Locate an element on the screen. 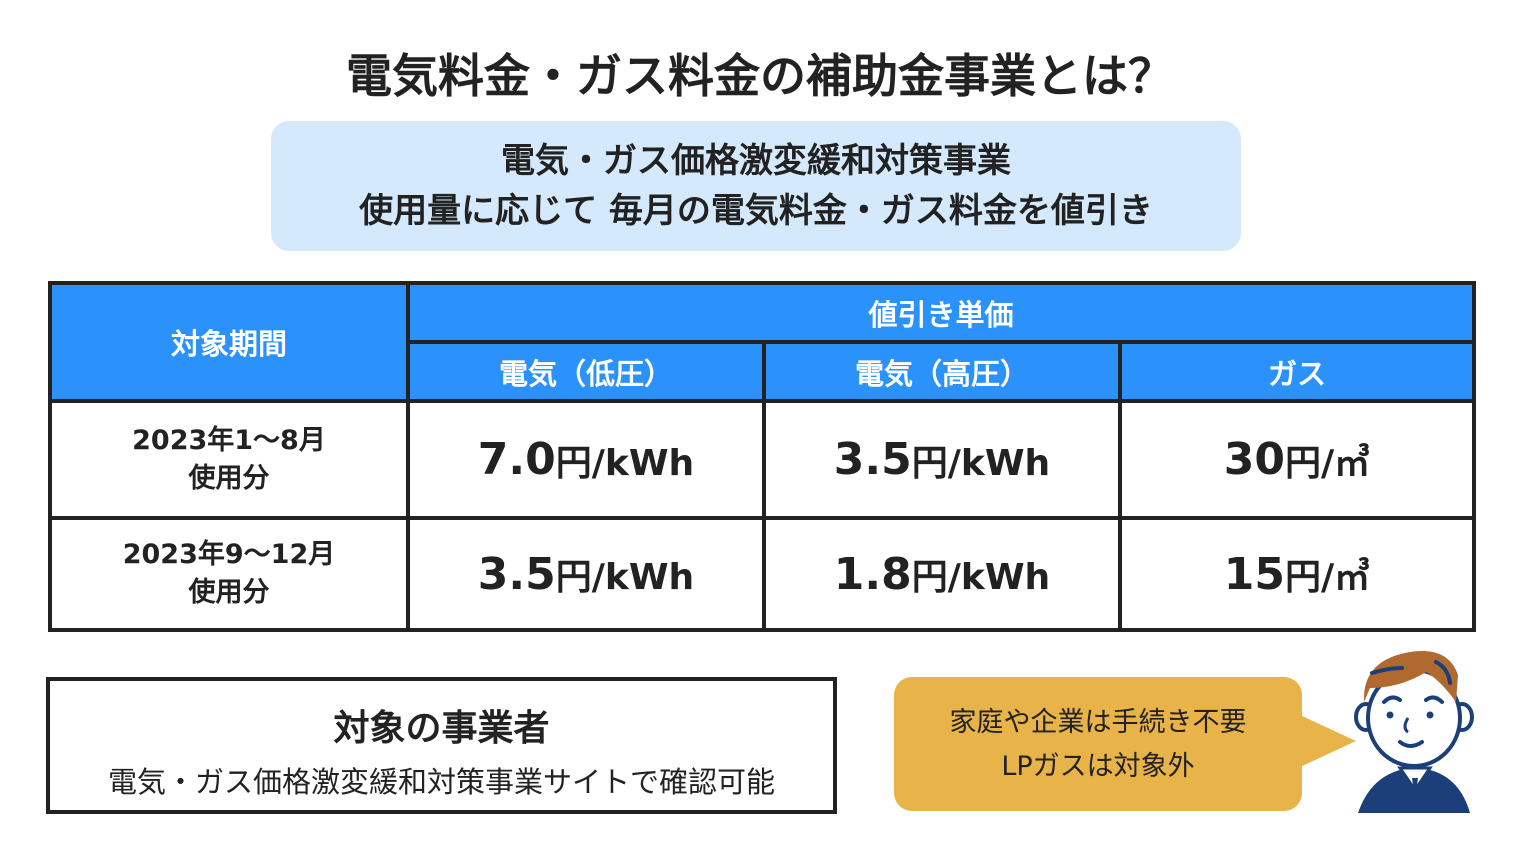 The height and width of the screenshot is (856, 1520). discount-header: 値引き単価 is located at coordinates (941, 312).